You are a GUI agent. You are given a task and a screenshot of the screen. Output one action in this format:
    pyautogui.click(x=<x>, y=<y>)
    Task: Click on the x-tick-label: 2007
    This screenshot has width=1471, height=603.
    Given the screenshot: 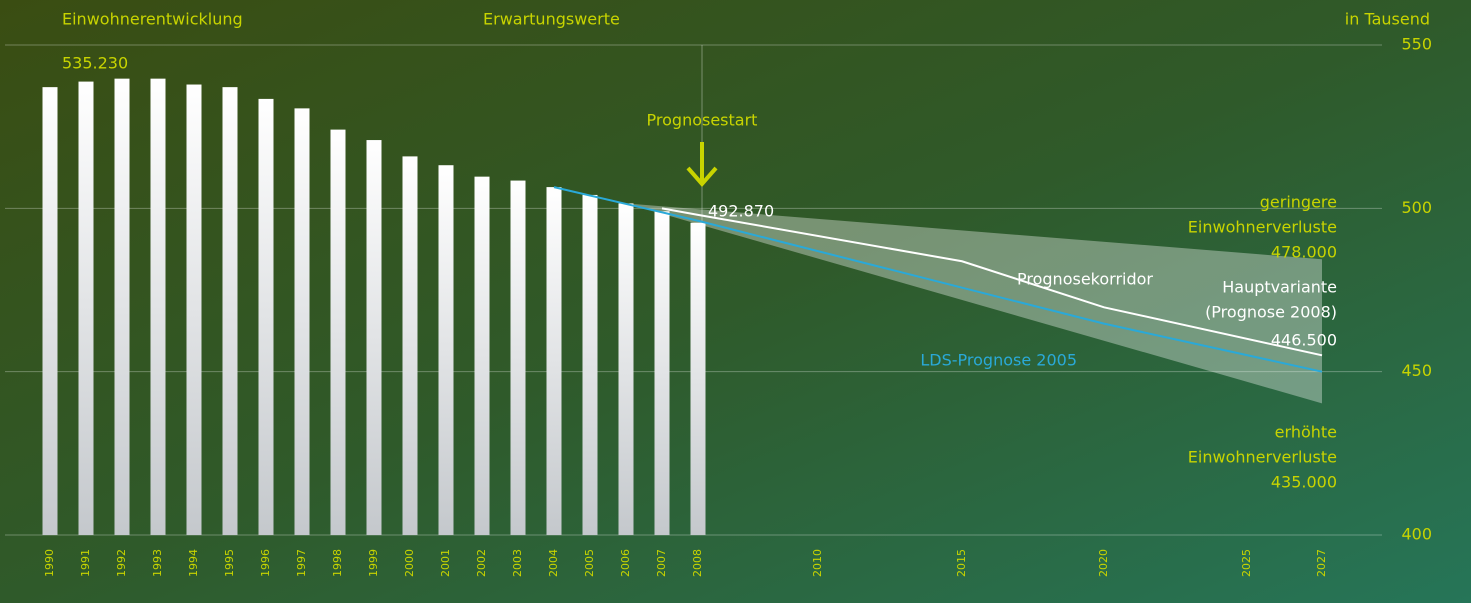 What is the action you would take?
    pyautogui.click(x=661, y=563)
    